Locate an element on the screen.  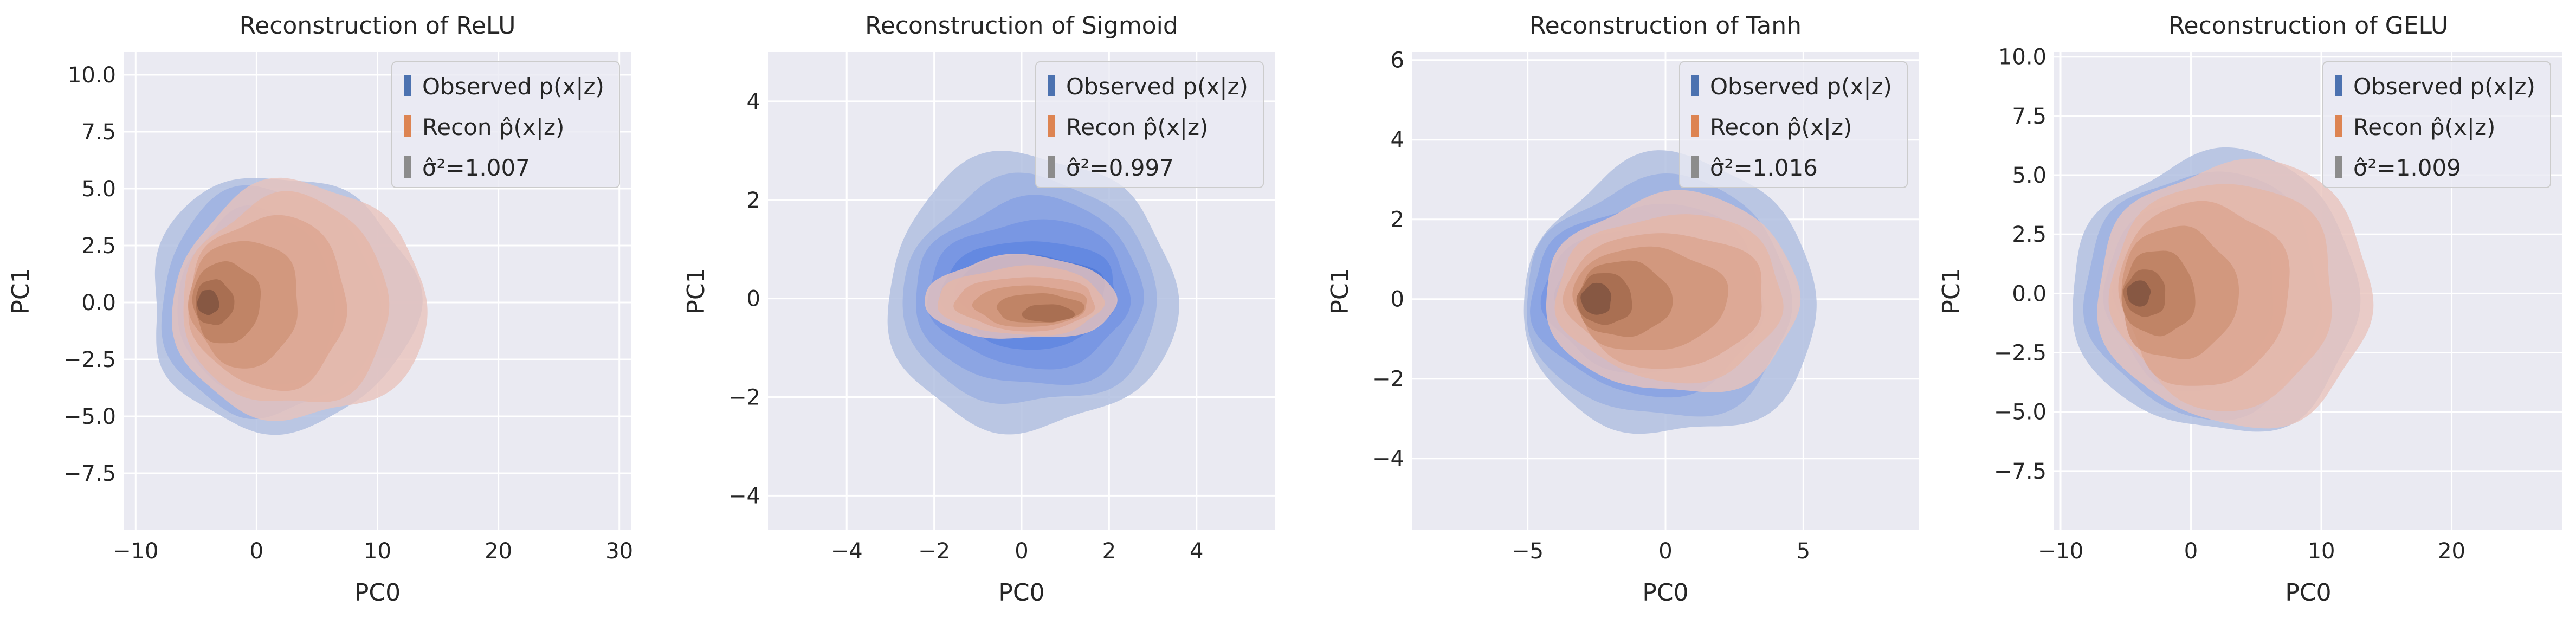
legend: Observed p(x|z) Recon p̂(x|z) σ̂²=1.016 is located at coordinates (1793, 124).